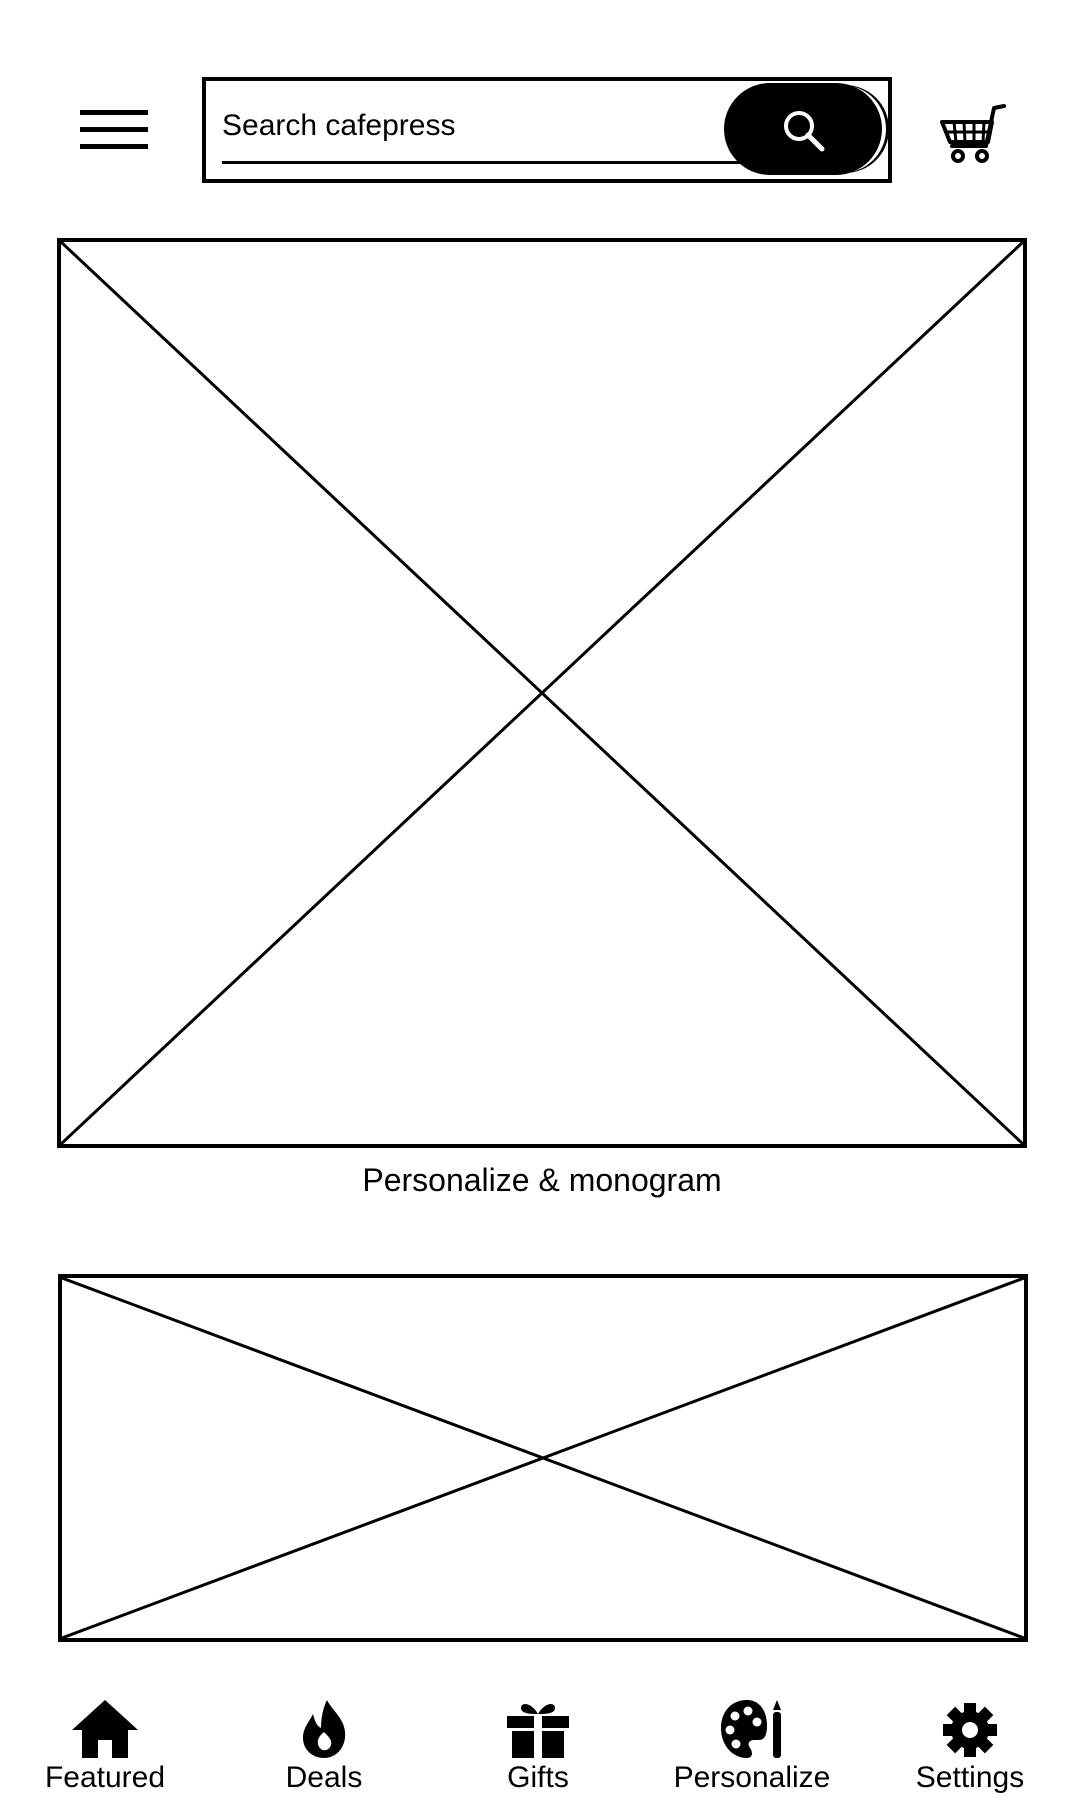  Describe the element at coordinates (324, 1729) in the screenshot. I see `flame-icon` at that location.